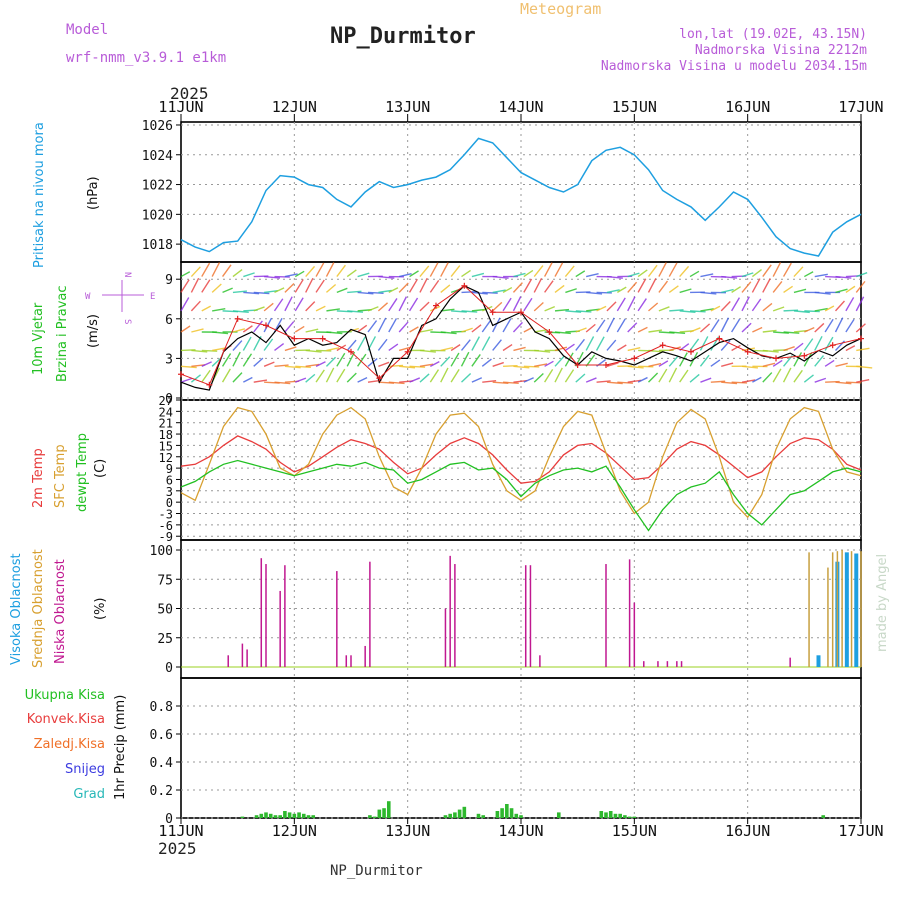 This screenshot has width=900, height=900. Describe the element at coordinates (120, 298) in the screenshot. I see `compass-rose-icon: N S W E` at that location.